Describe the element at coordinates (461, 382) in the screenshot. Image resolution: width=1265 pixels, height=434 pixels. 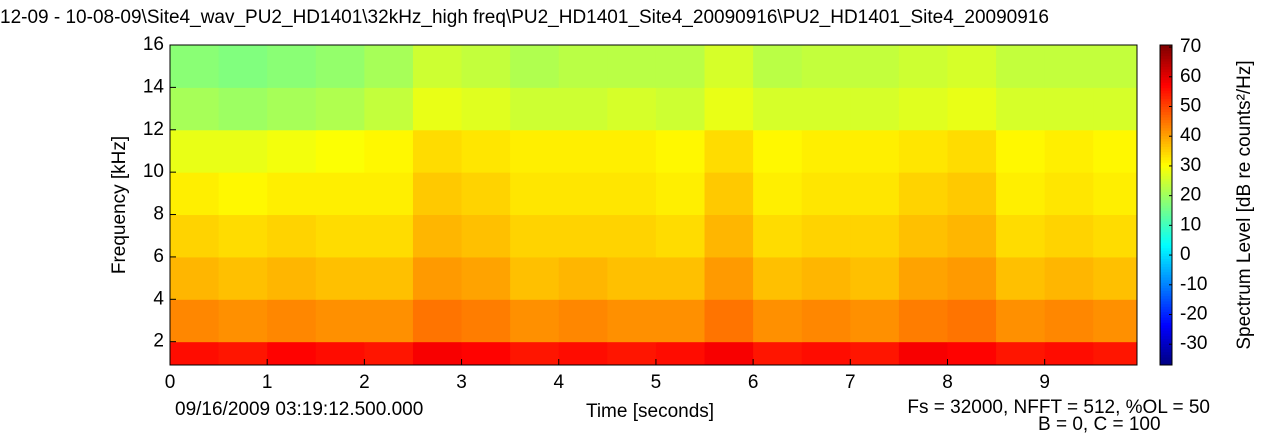
I see `x-tick-label: 3` at that location.